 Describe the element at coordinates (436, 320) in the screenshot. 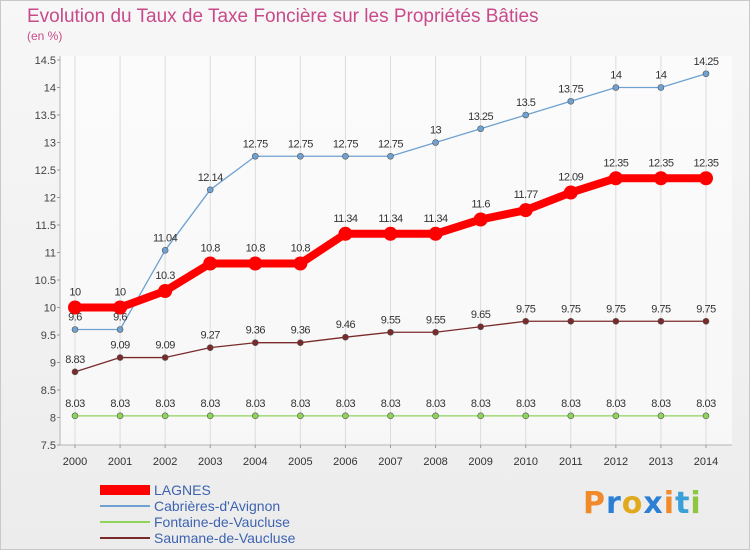

I see `data-label: 9.55` at that location.